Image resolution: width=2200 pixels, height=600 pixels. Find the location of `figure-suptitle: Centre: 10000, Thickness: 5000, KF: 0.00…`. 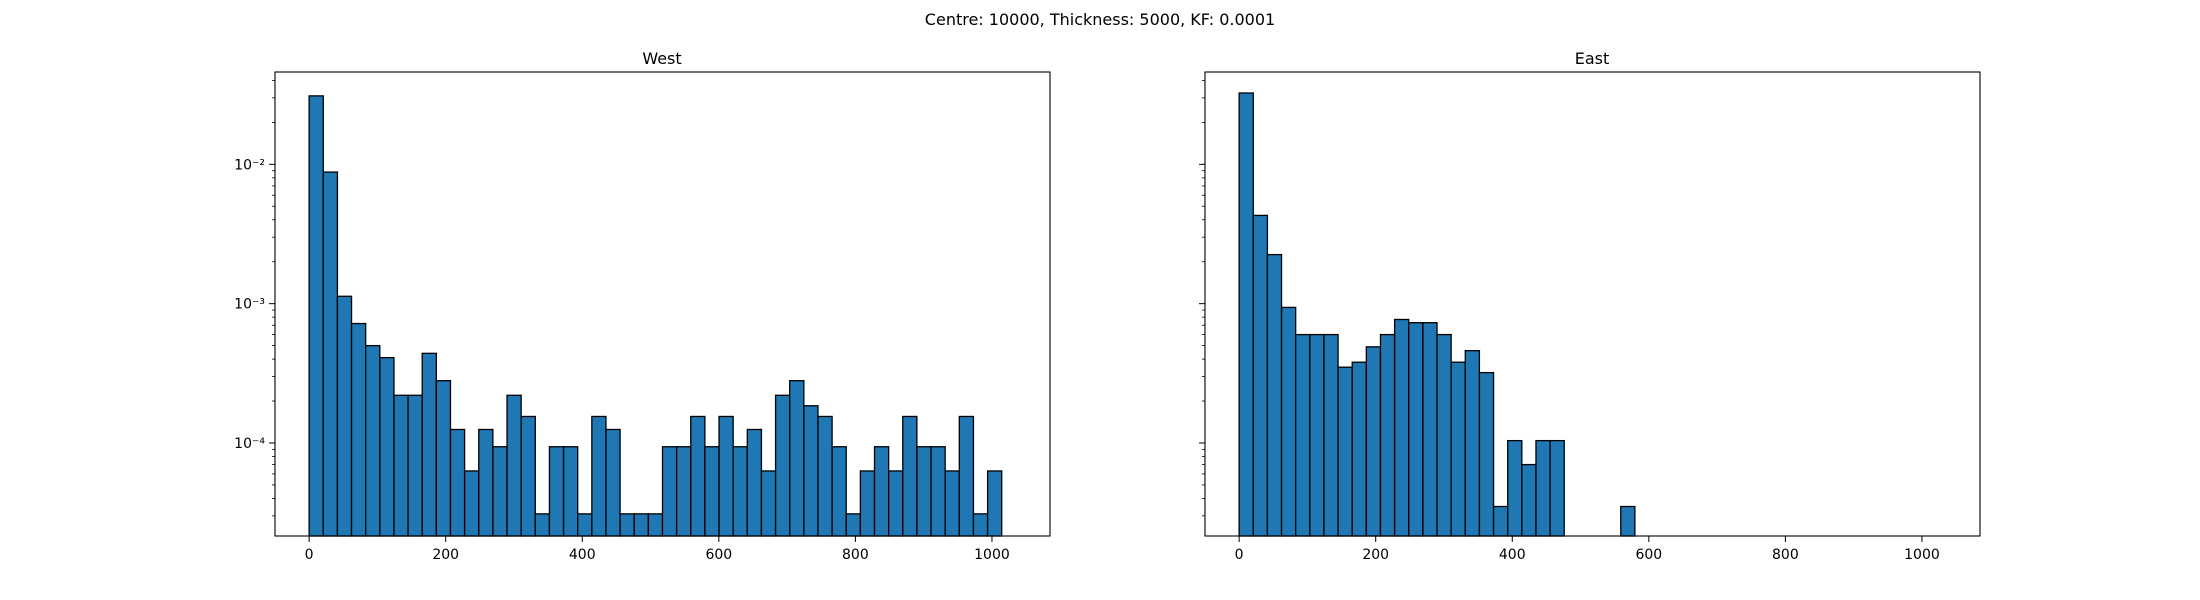

figure-suptitle: Centre: 10000, Thickness: 5000, KF: 0.00… is located at coordinates (1100, 19).